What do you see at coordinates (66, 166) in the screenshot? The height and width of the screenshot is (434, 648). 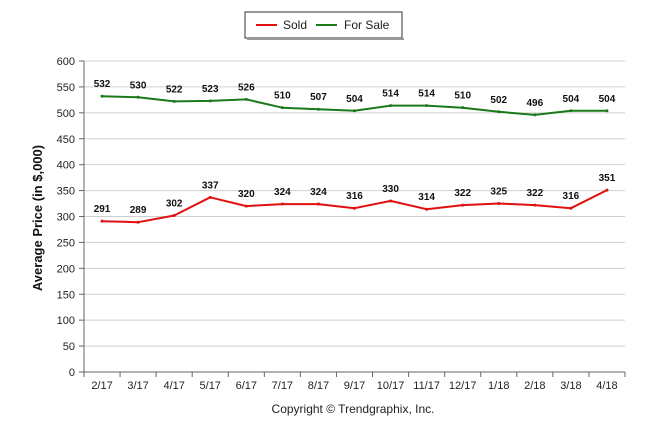 I see `y-tick-label: 400` at bounding box center [66, 166].